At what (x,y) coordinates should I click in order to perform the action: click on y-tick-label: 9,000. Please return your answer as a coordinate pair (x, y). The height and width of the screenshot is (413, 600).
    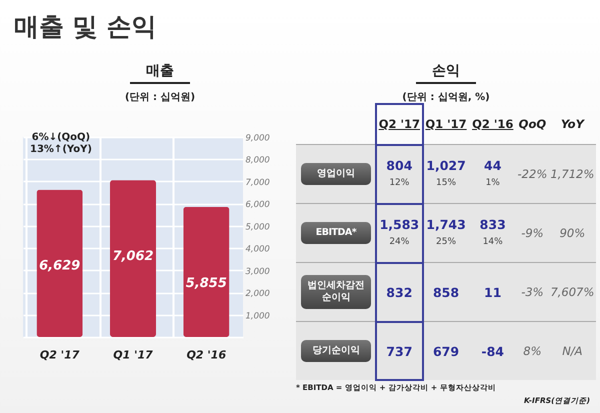
    Looking at the image, I should click on (258, 139).